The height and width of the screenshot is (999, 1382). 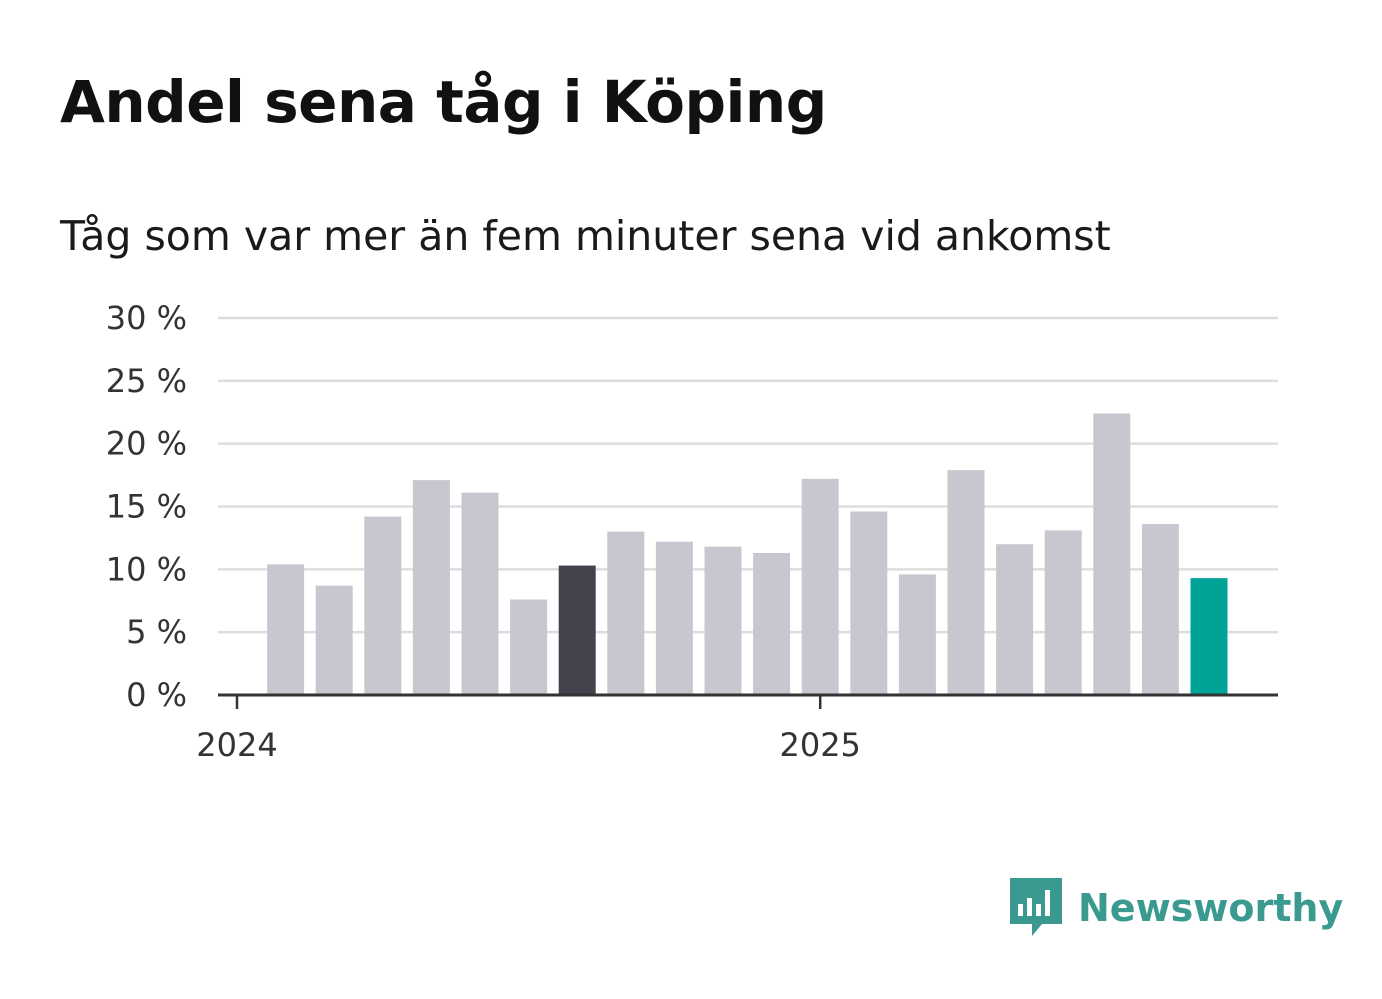 I want to click on brand-logo: Newsworthy, so click(x=1176, y=908).